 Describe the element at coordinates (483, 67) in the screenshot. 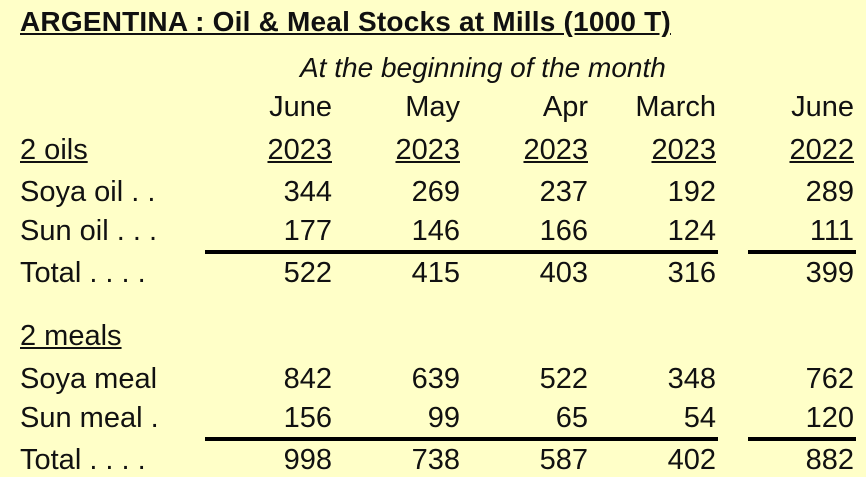

I see `table-subtitle: At the beginning of the month` at that location.